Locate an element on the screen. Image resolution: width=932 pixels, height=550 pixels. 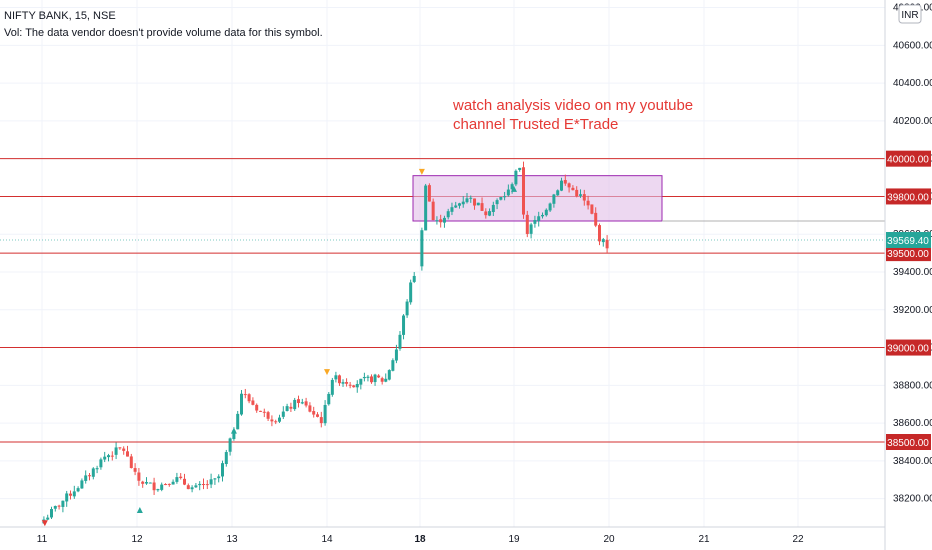
level-price-label: 39000.00 is located at coordinates (908, 349).